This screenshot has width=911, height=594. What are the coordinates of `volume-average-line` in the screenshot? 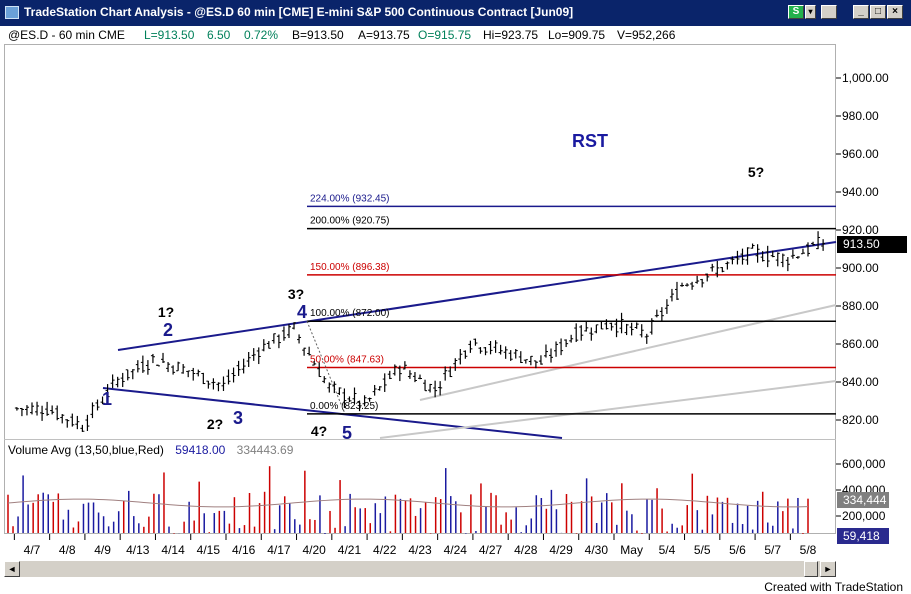 It's located at (408, 503).